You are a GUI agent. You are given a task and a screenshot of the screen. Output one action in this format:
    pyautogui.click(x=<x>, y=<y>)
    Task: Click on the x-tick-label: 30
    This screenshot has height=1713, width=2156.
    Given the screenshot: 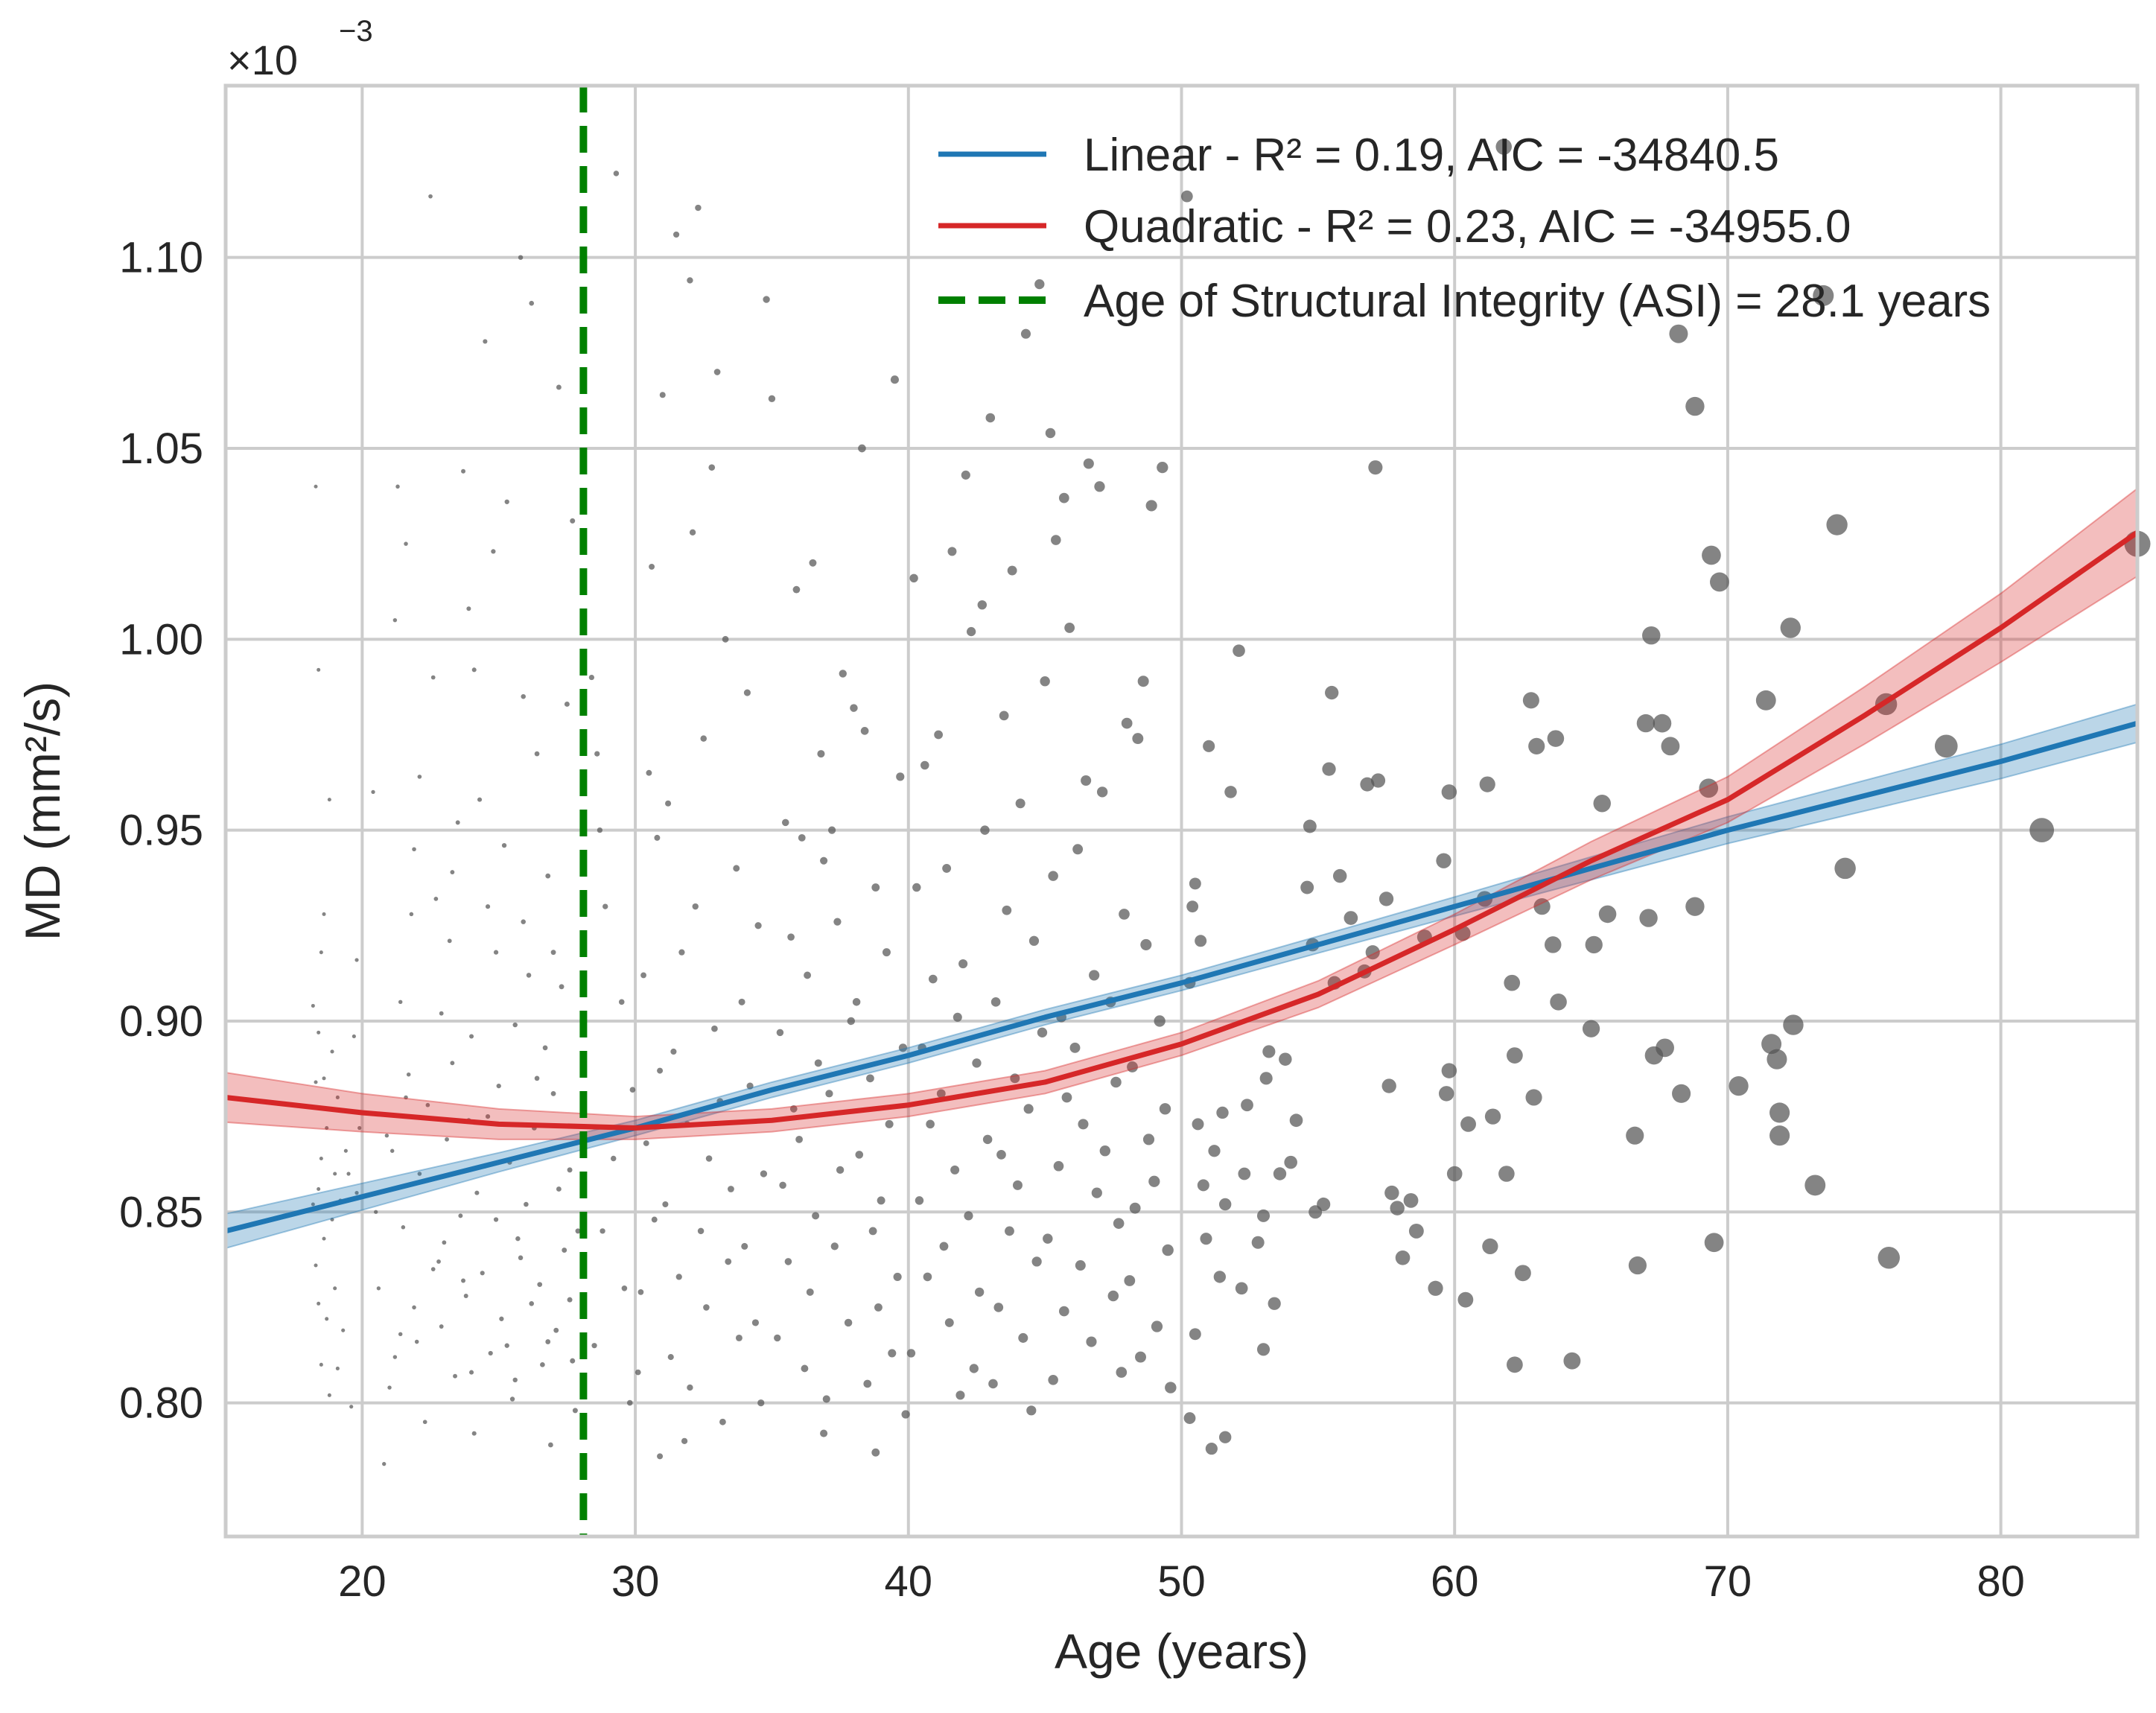 What is the action you would take?
    pyautogui.click(x=636, y=1581)
    